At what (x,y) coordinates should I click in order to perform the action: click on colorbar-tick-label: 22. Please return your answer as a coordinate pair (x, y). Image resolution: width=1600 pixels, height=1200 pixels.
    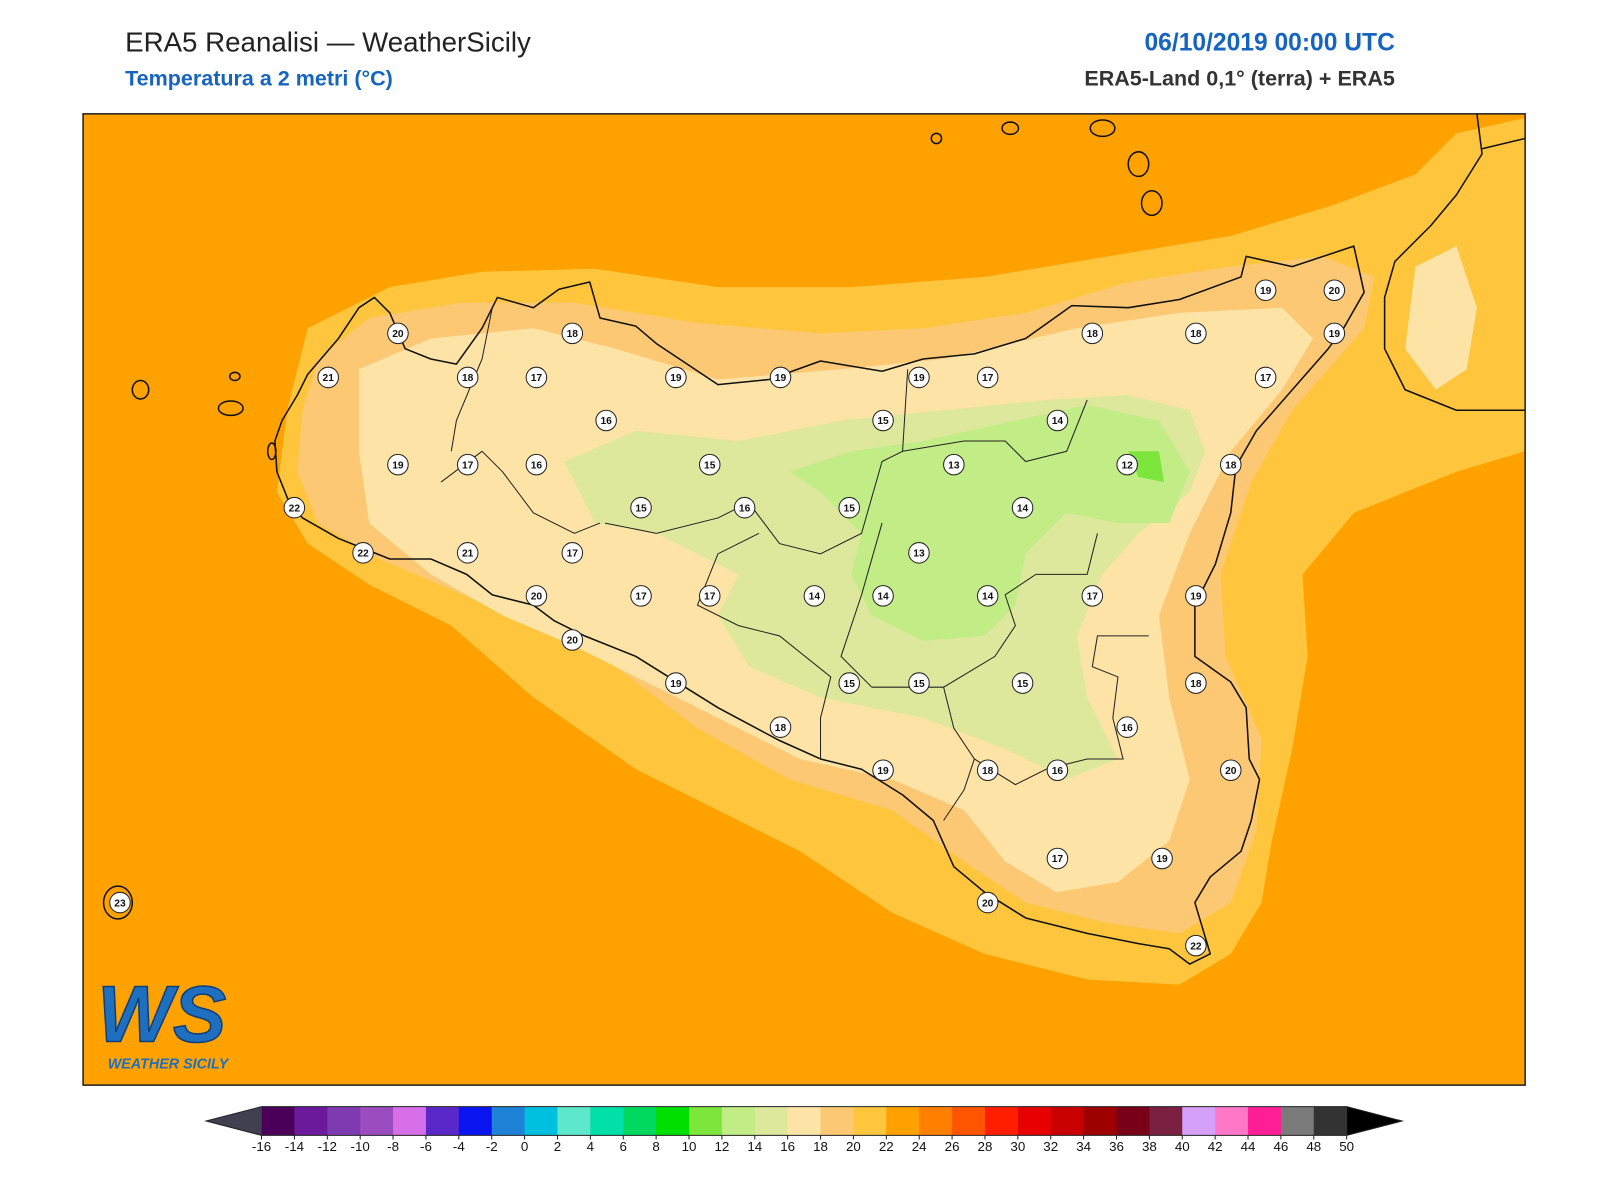
    Looking at the image, I should click on (886, 1146).